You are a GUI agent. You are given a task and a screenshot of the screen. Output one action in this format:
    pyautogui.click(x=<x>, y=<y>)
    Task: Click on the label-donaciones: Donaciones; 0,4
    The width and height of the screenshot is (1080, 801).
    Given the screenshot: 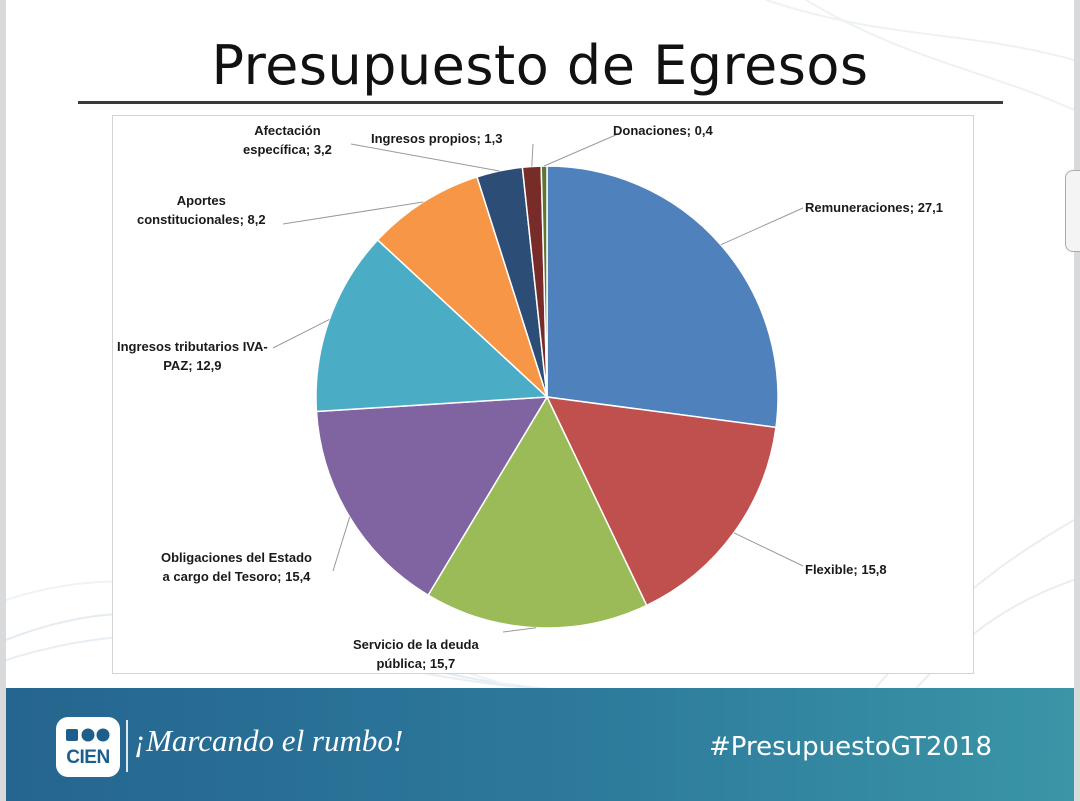 What is the action you would take?
    pyautogui.click(x=663, y=130)
    